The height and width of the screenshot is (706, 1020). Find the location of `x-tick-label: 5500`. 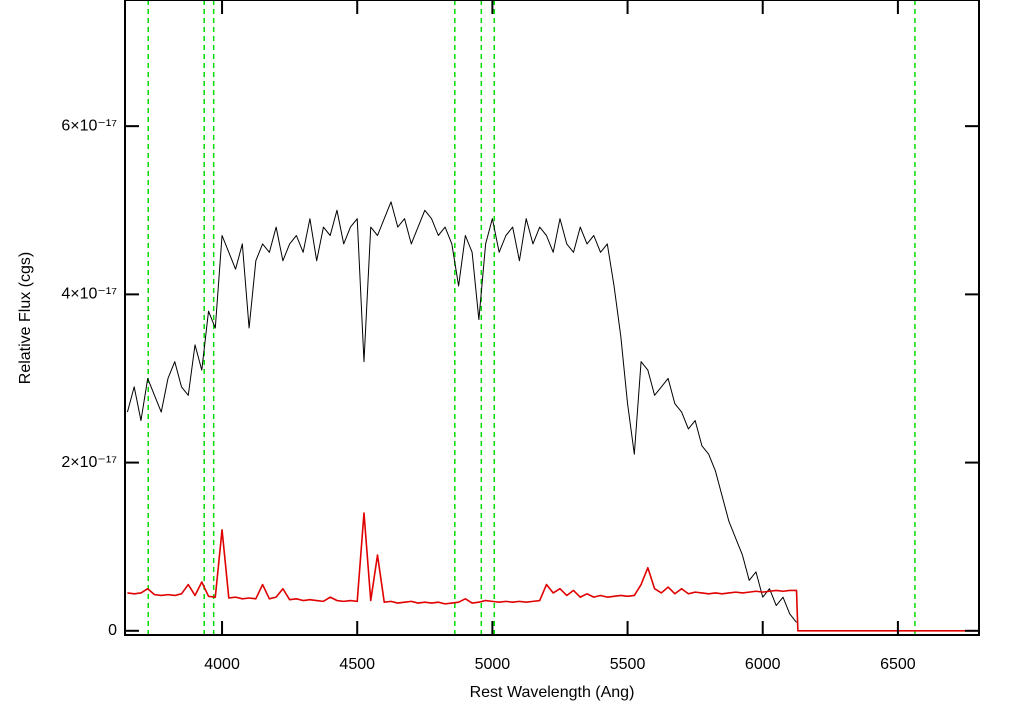

x-tick-label: 5500 is located at coordinates (628, 664).